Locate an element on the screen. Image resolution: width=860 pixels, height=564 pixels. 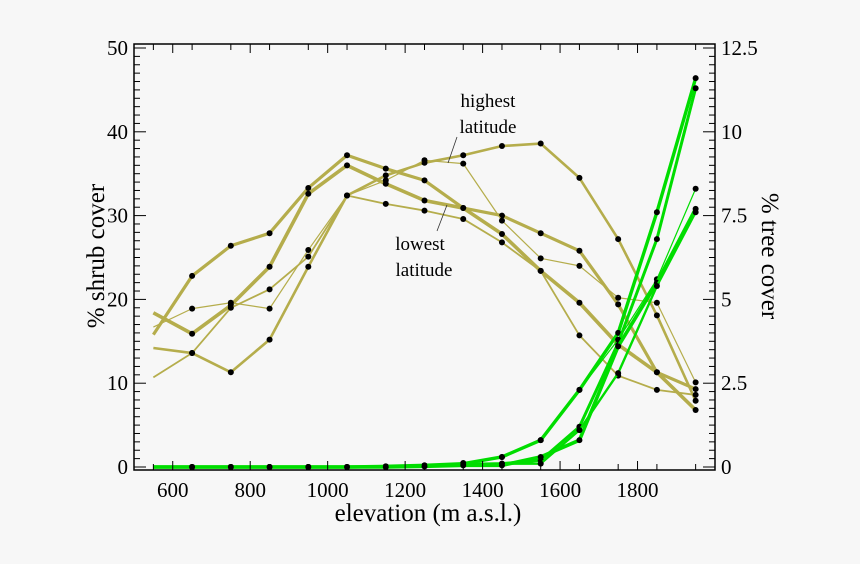
y-left-axis-label: % shrub cover is located at coordinates (96, 255).